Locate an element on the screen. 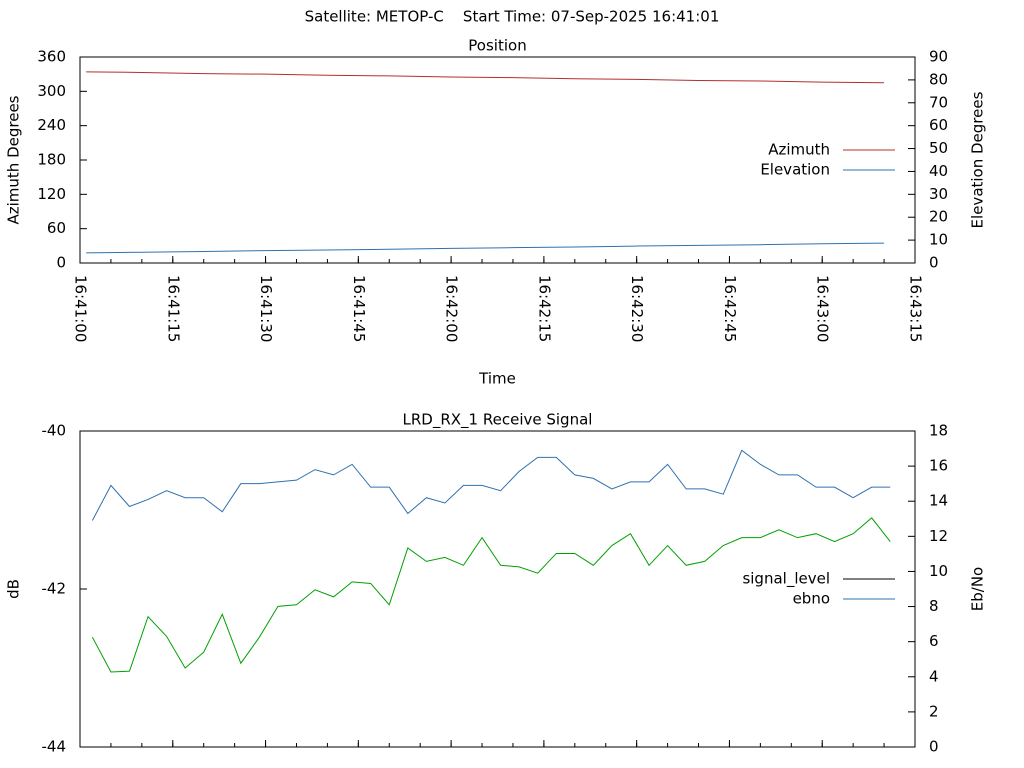 Image resolution: width=1024 pixels, height=768 pixels. y-tick-label: 120 is located at coordinates (51, 194).